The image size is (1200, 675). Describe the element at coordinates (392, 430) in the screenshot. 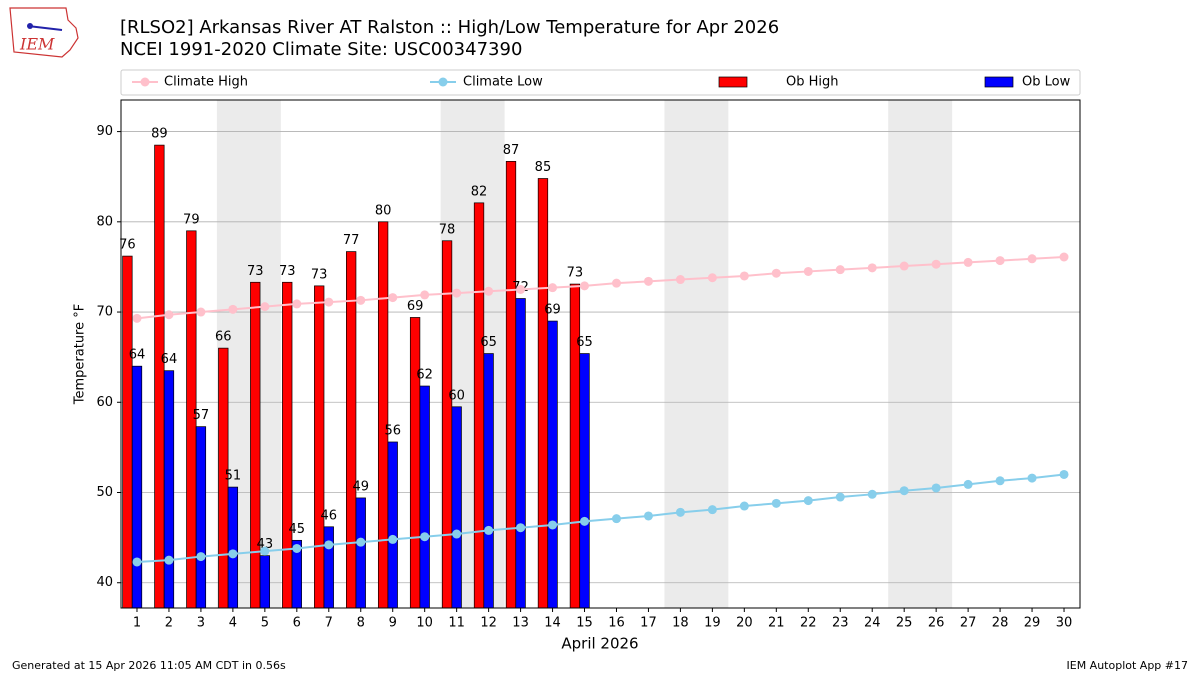

I see `value-label: 56` at that location.